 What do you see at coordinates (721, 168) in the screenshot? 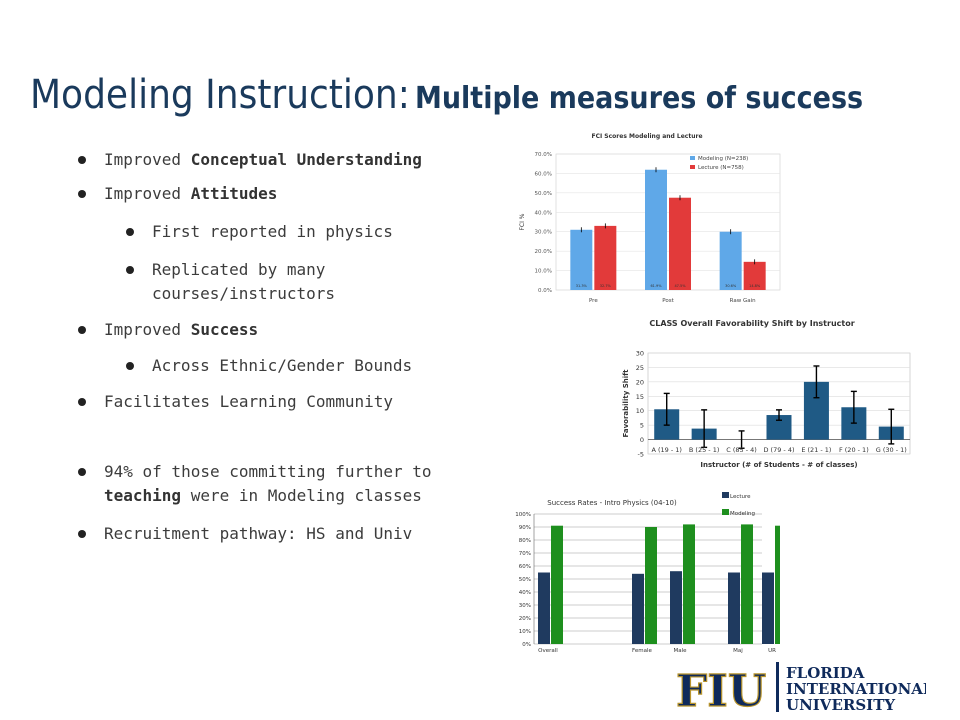
I see `legend-label: Lecture (N=758)` at bounding box center [721, 168].